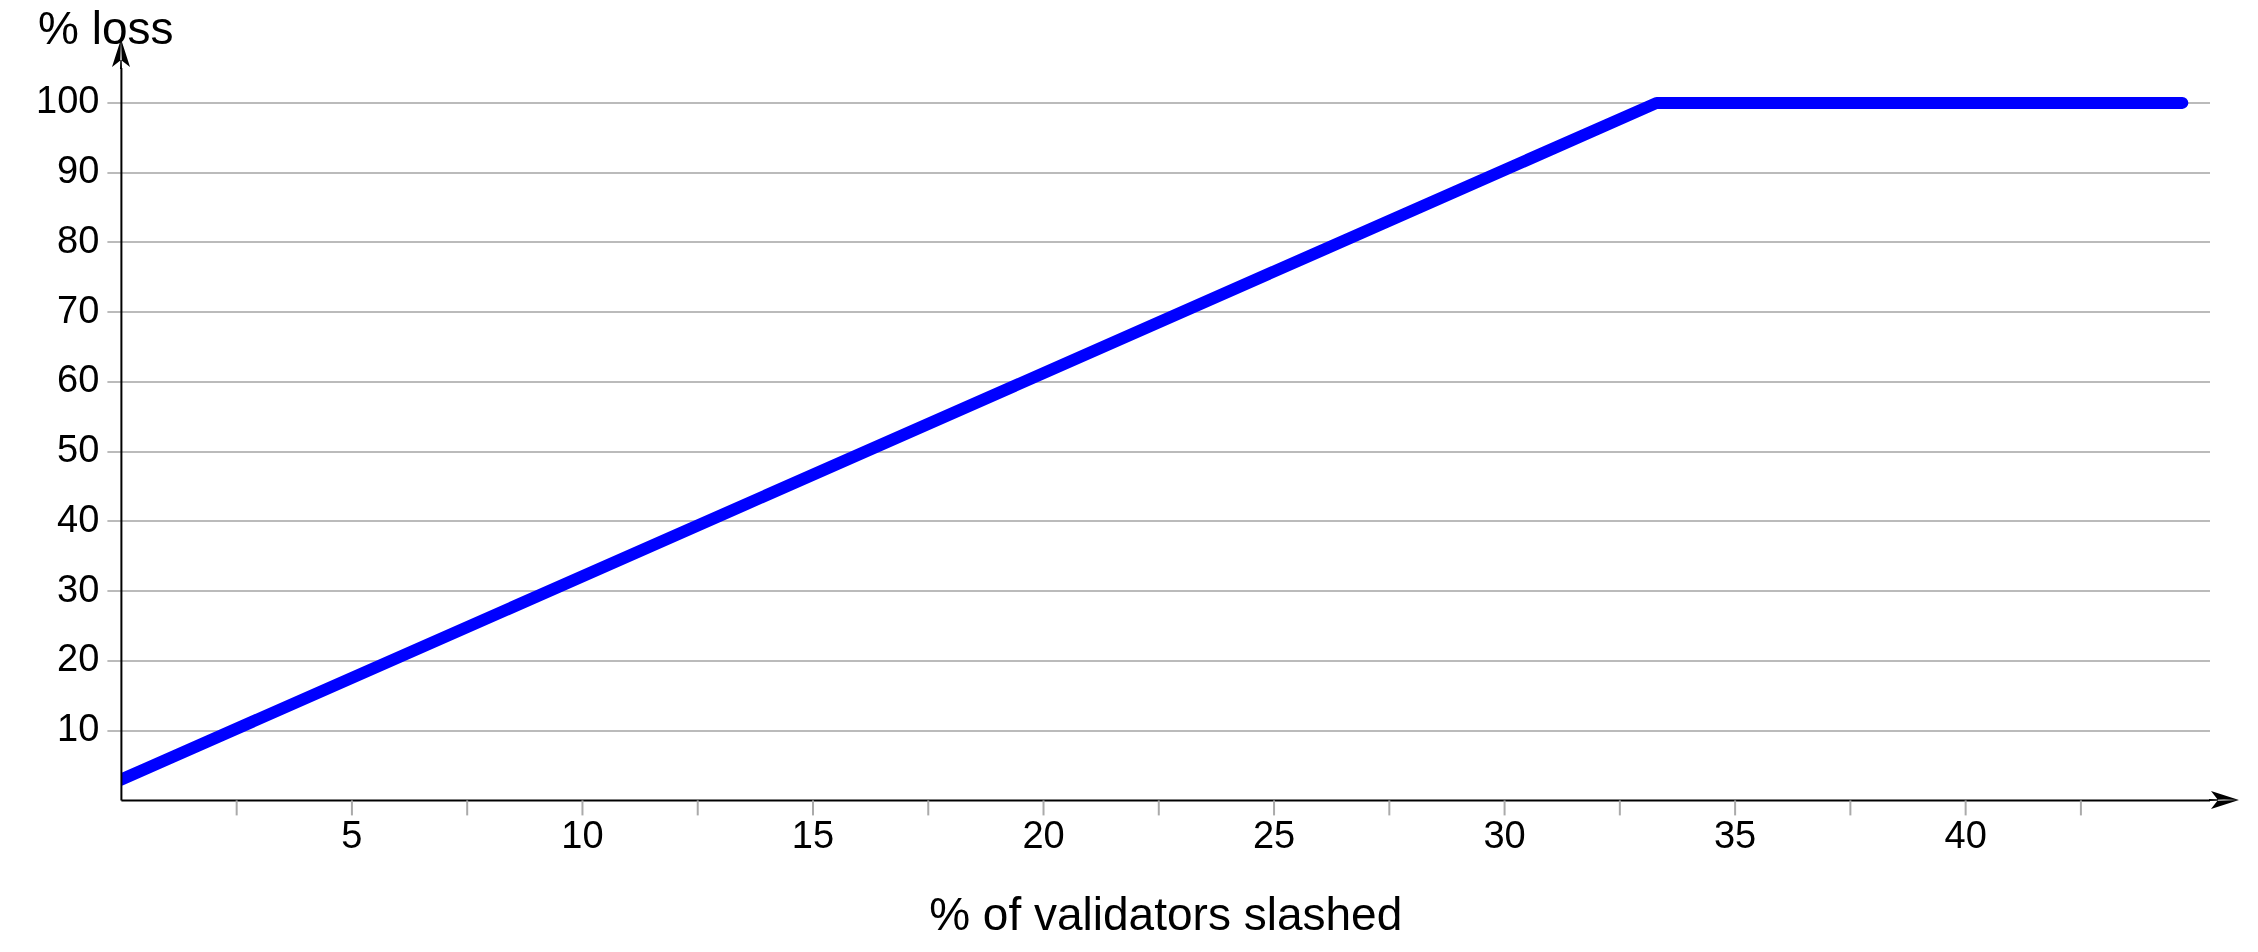 The height and width of the screenshot is (952, 2258). Describe the element at coordinates (1166, 913) in the screenshot. I see `x-axis-title: % of validators slashed` at that location.